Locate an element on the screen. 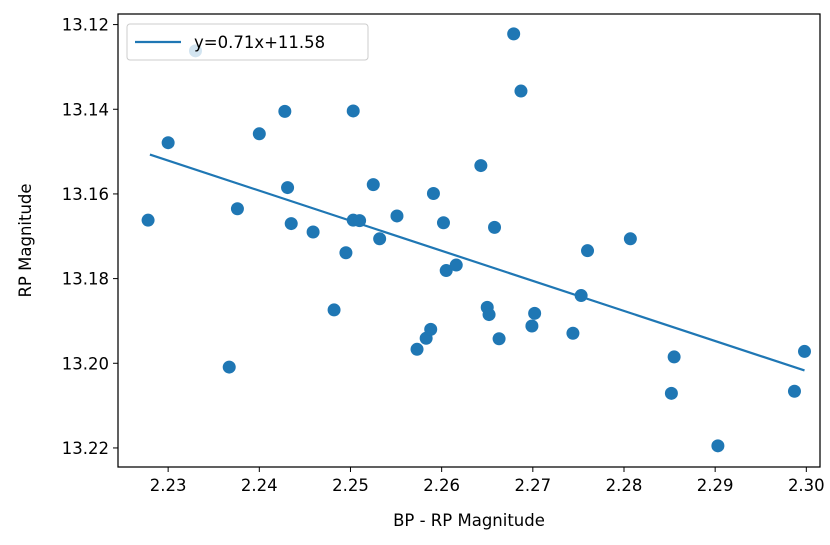 The image size is (830, 545). x-tick-label: 2.28 is located at coordinates (624, 485).